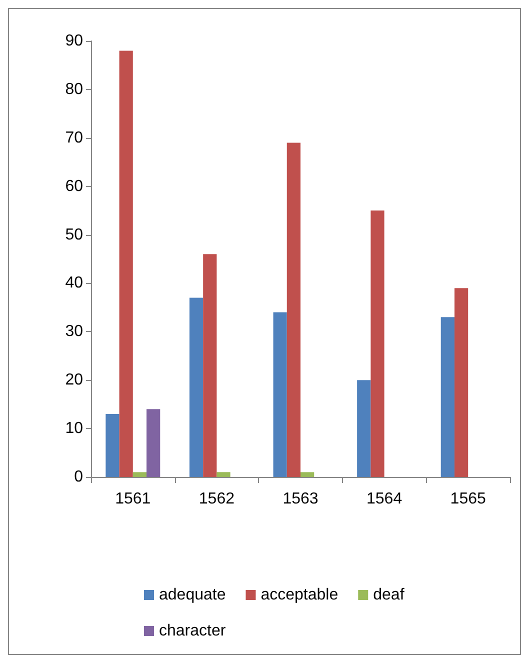 The image size is (529, 663). I want to click on y-tick-label: 10, so click(74, 429).